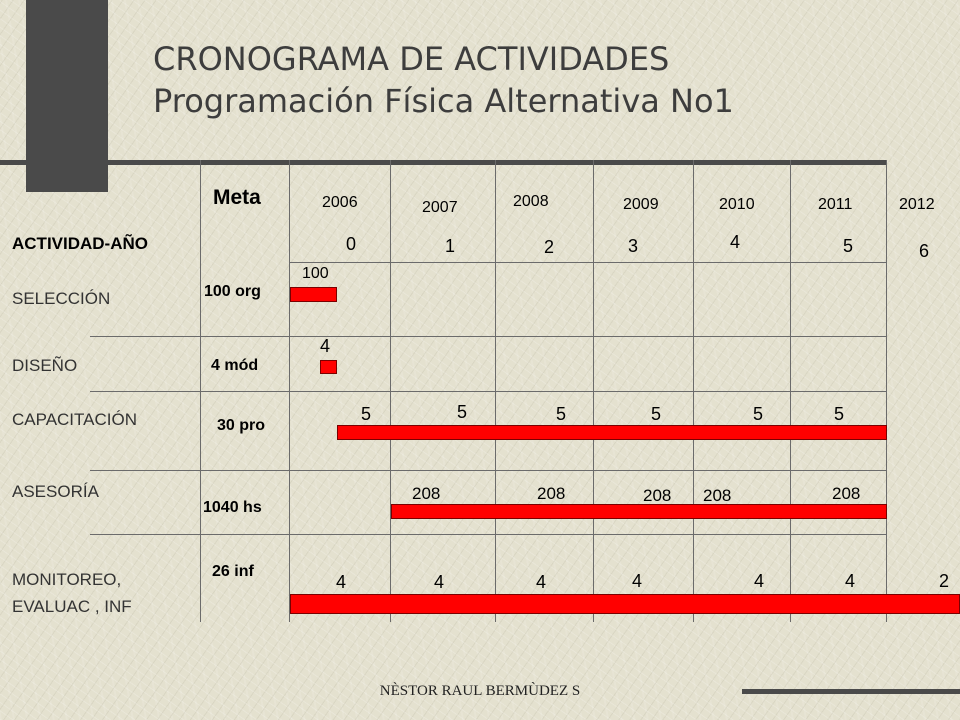 This screenshot has height=720, width=960. I want to click on slide-subtitle: Programación Física Alternativa No1, so click(443, 101).